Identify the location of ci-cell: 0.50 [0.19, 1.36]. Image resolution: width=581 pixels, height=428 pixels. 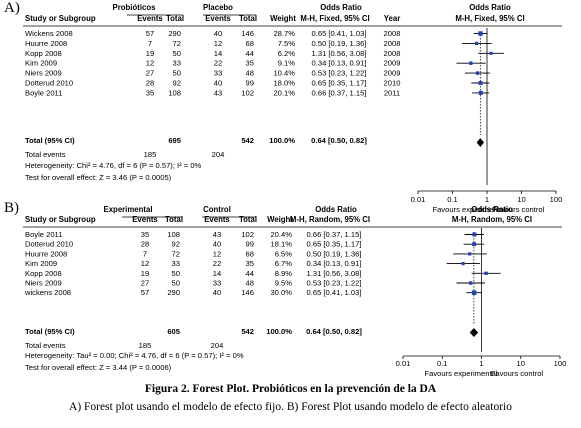
(339, 43).